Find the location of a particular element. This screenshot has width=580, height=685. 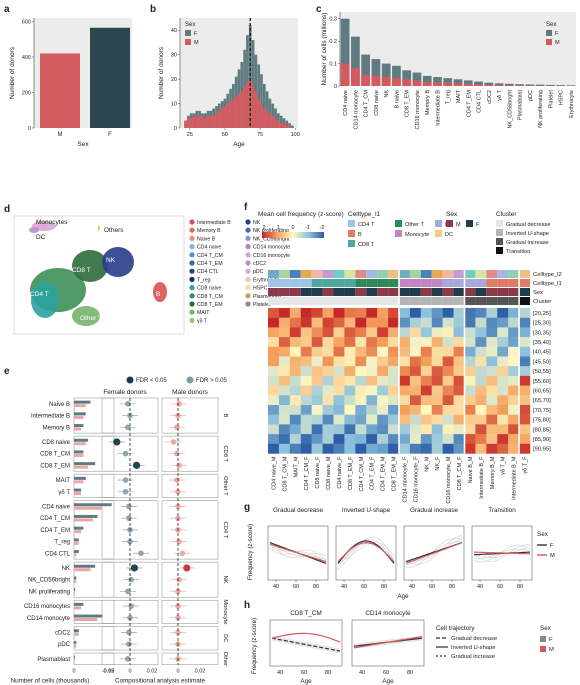

umap-cluster-label: Other T is located at coordinates (91, 318).